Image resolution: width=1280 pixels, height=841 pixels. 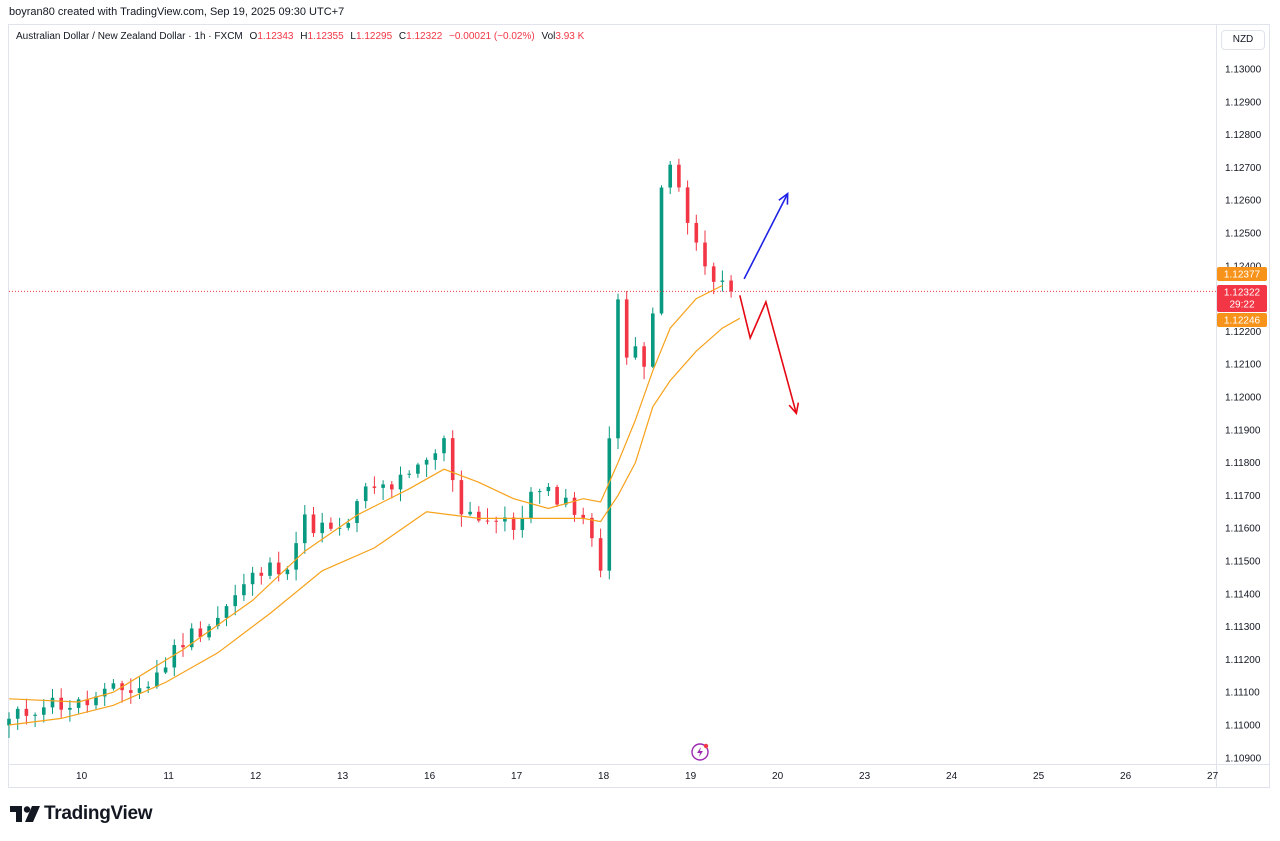 I want to click on time-axis-tick: 20, so click(x=778, y=776).